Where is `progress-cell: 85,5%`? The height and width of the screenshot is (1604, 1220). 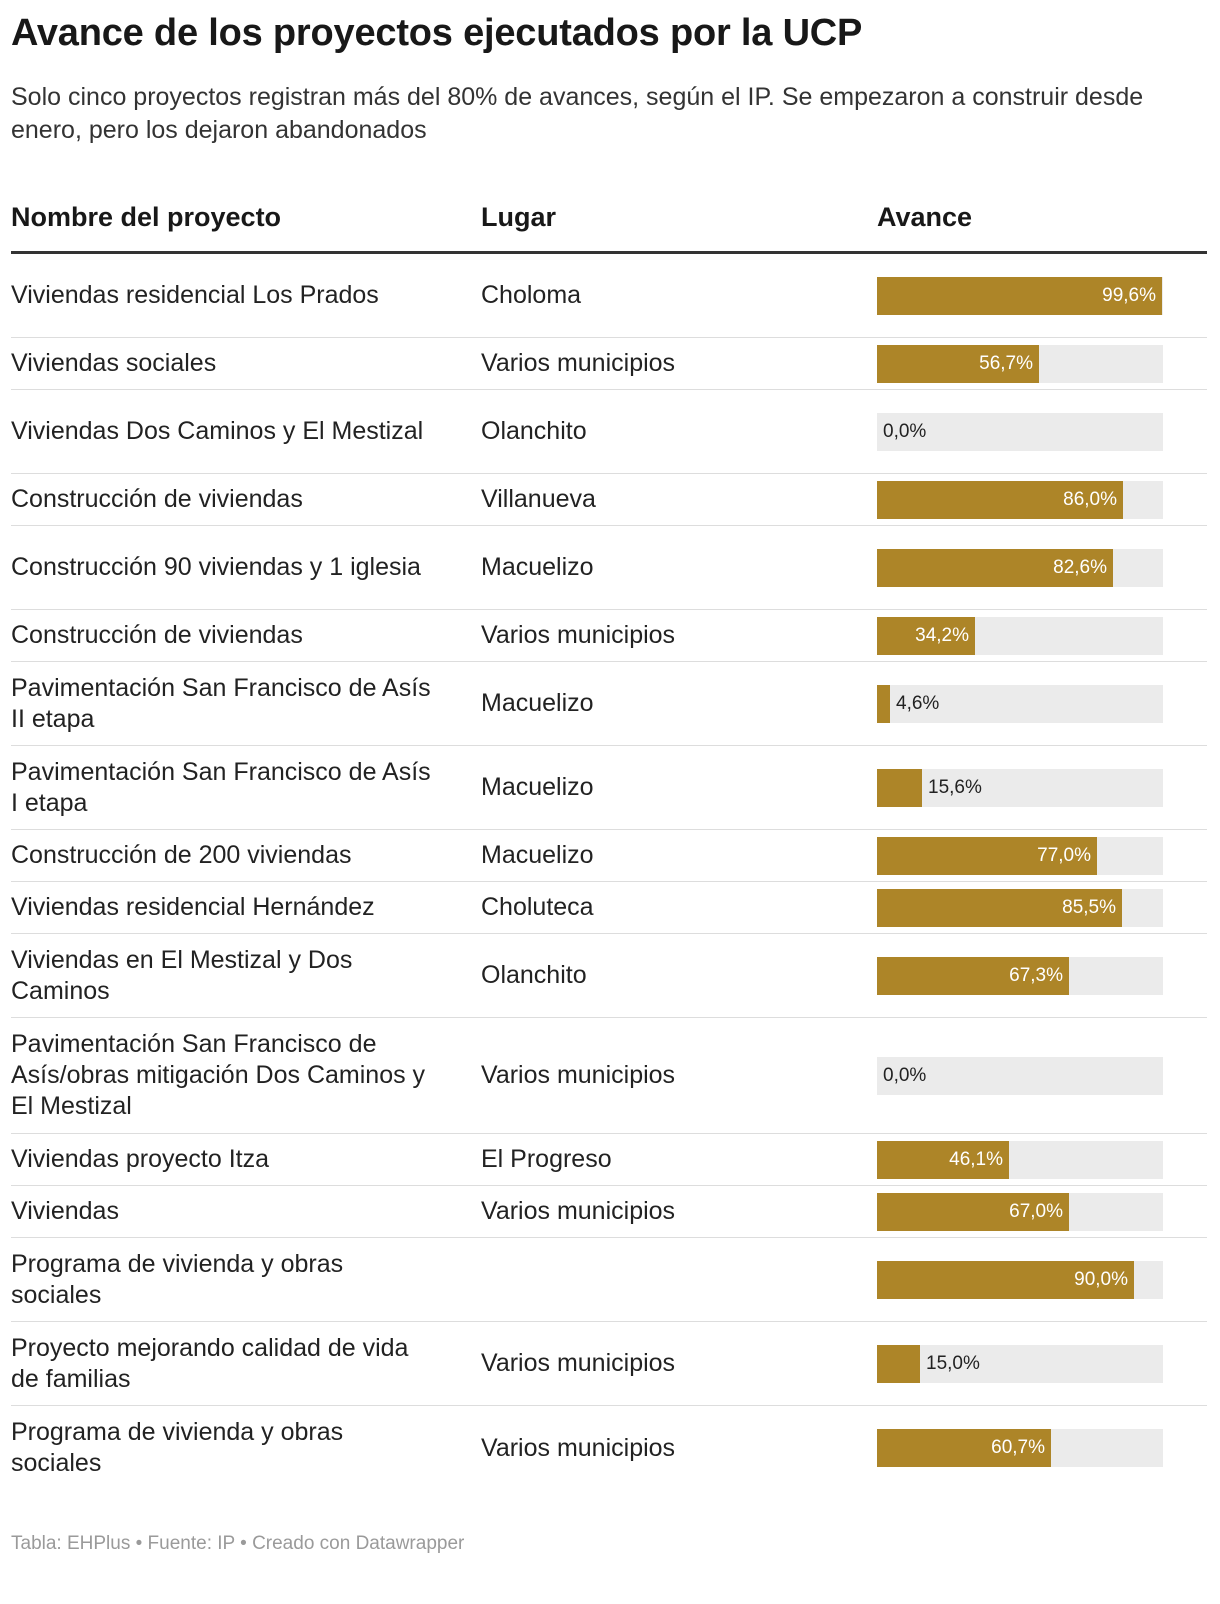
progress-cell: 85,5% is located at coordinates (1020, 907).